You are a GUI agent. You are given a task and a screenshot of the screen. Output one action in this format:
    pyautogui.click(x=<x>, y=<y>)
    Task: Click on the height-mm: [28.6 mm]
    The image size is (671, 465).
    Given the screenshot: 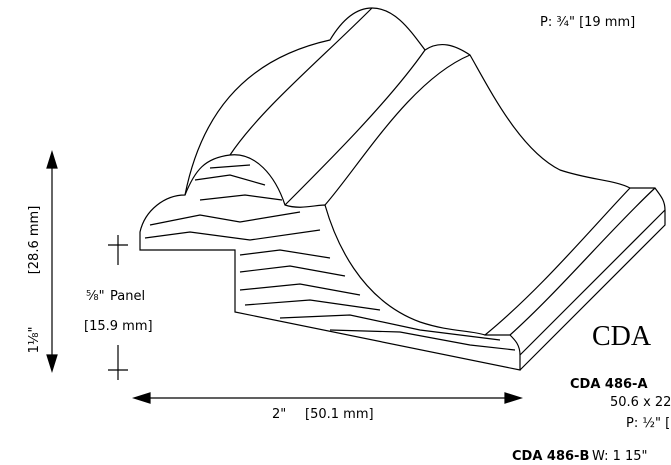 What is the action you would take?
    pyautogui.click(x=34, y=240)
    